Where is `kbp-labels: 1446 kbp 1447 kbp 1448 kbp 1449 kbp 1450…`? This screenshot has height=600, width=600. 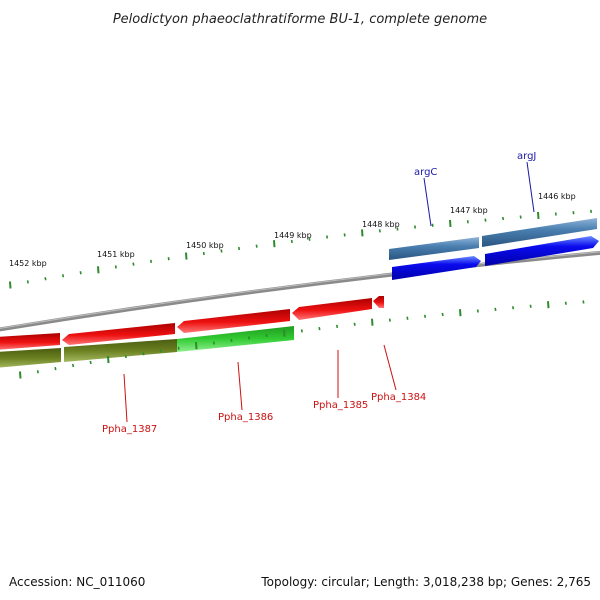 kbp-labels: 1446 kbp 1447 kbp 1448 kbp 1449 kbp 1450… is located at coordinates (292, 230).